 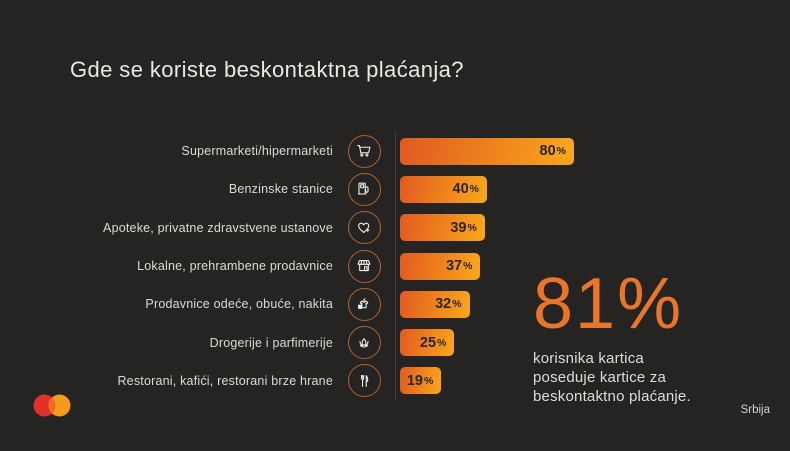 I want to click on bar-value: 40, so click(x=460, y=189).